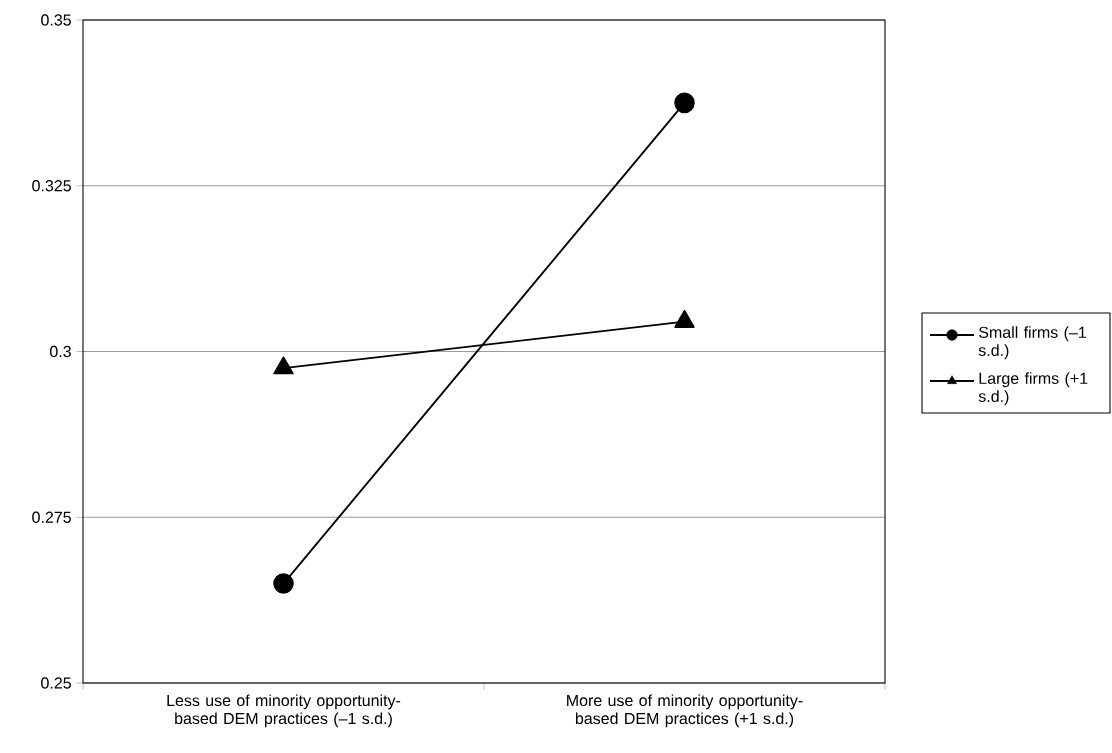 Image resolution: width=1112 pixels, height=753 pixels. I want to click on y-tick-label: 0.325, so click(51, 186).